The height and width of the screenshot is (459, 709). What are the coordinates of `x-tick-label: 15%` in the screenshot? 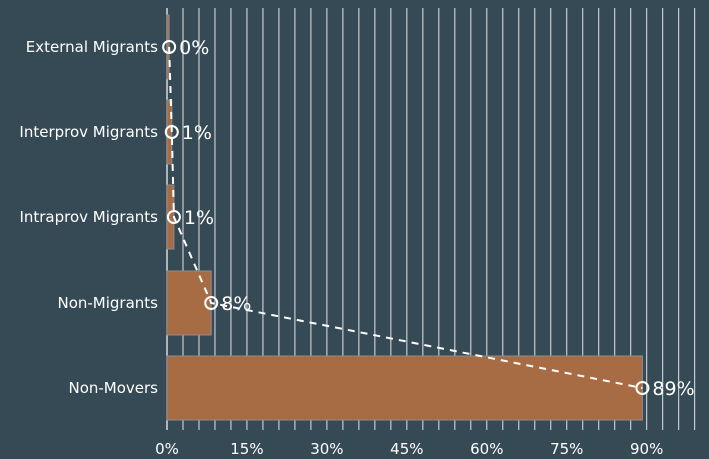 It's located at (246, 449).